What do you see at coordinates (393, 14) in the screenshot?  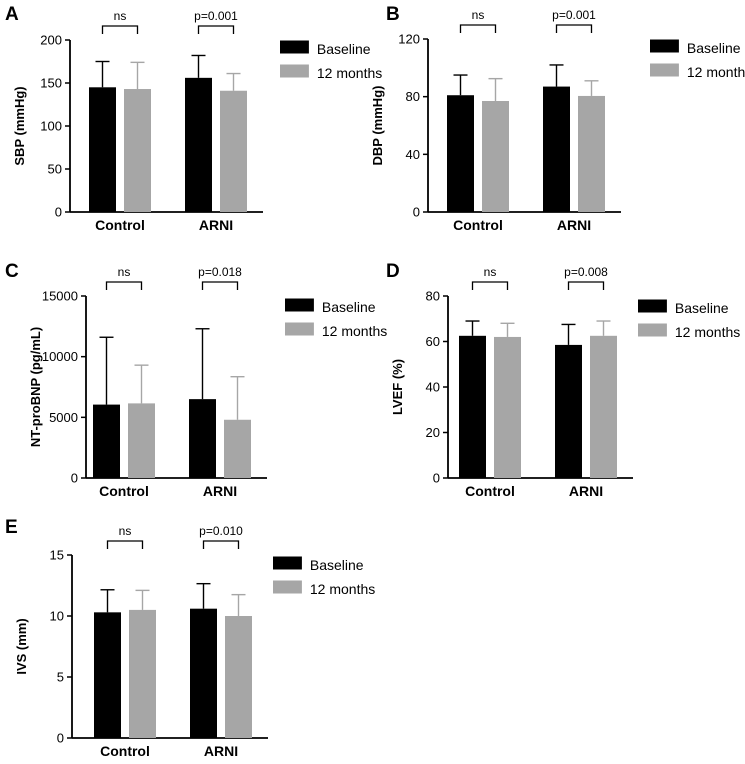 I see `panel-letter-b: B` at bounding box center [393, 14].